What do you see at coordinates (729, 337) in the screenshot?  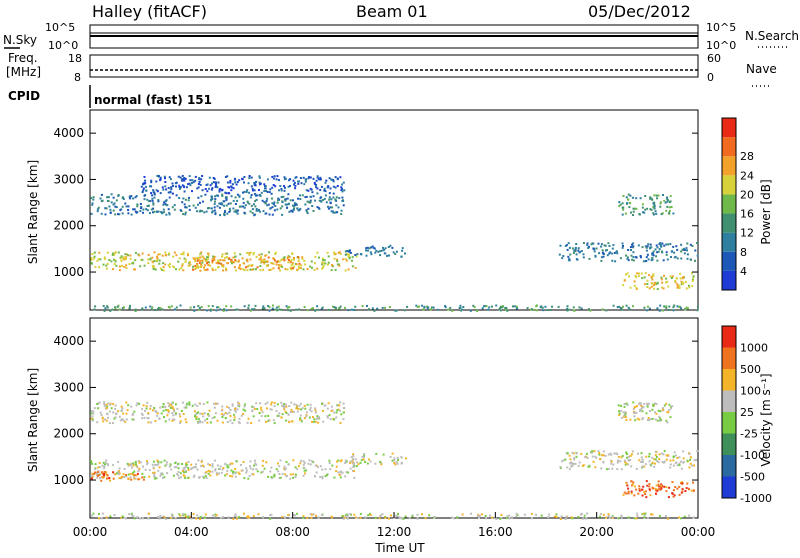 I see `colorbar-swatch` at bounding box center [729, 337].